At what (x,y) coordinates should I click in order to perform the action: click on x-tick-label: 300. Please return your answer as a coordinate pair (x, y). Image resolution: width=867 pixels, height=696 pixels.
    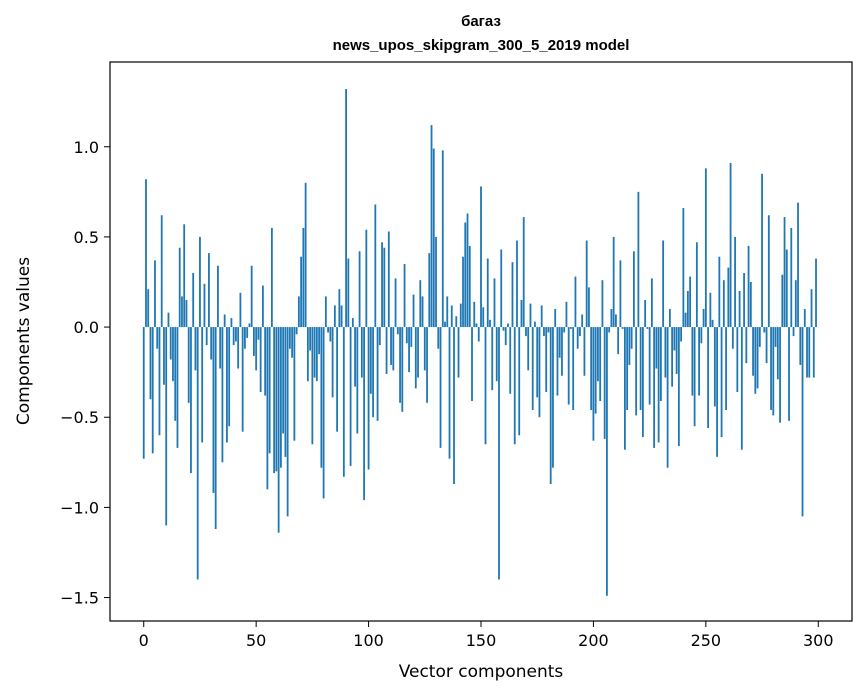
    Looking at the image, I should click on (818, 640).